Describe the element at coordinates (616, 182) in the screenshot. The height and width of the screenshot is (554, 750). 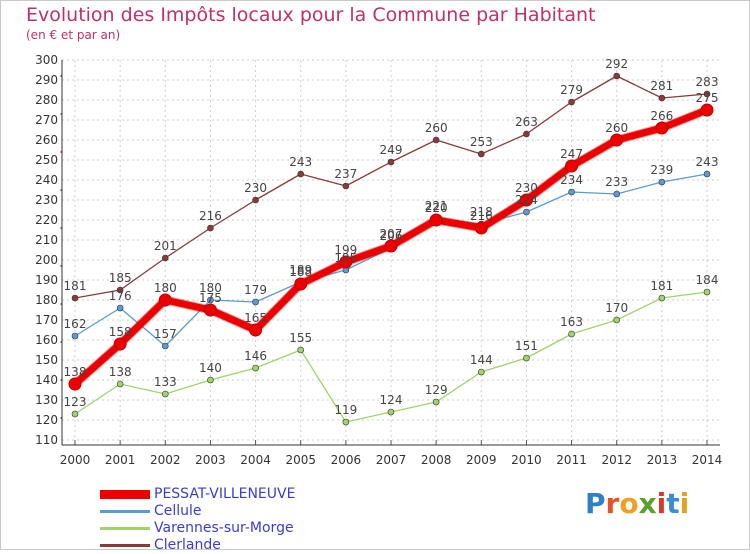
I see `data-label-cellule: 233` at that location.